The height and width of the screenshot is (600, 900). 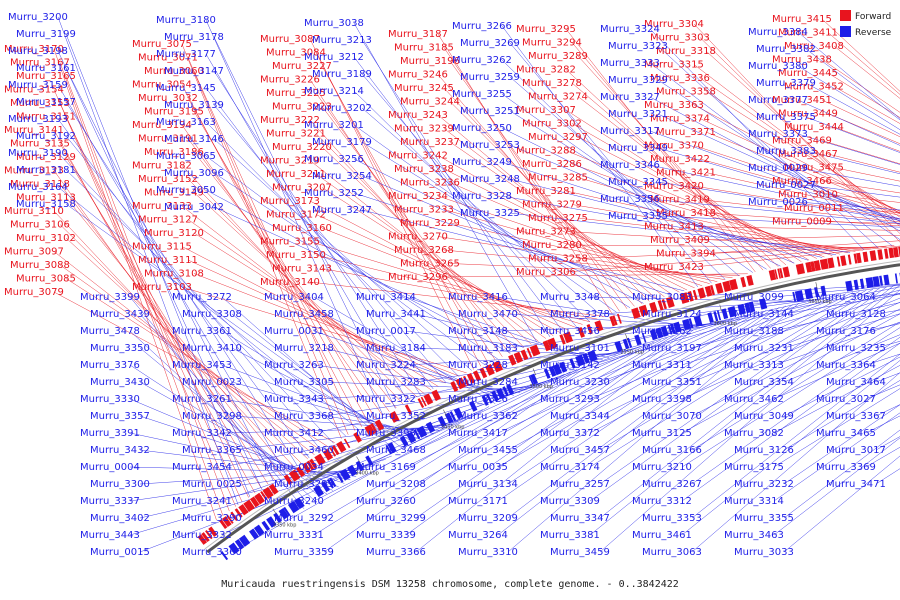 I want to click on gene-label: Murru_3142, so click(x=570, y=365).